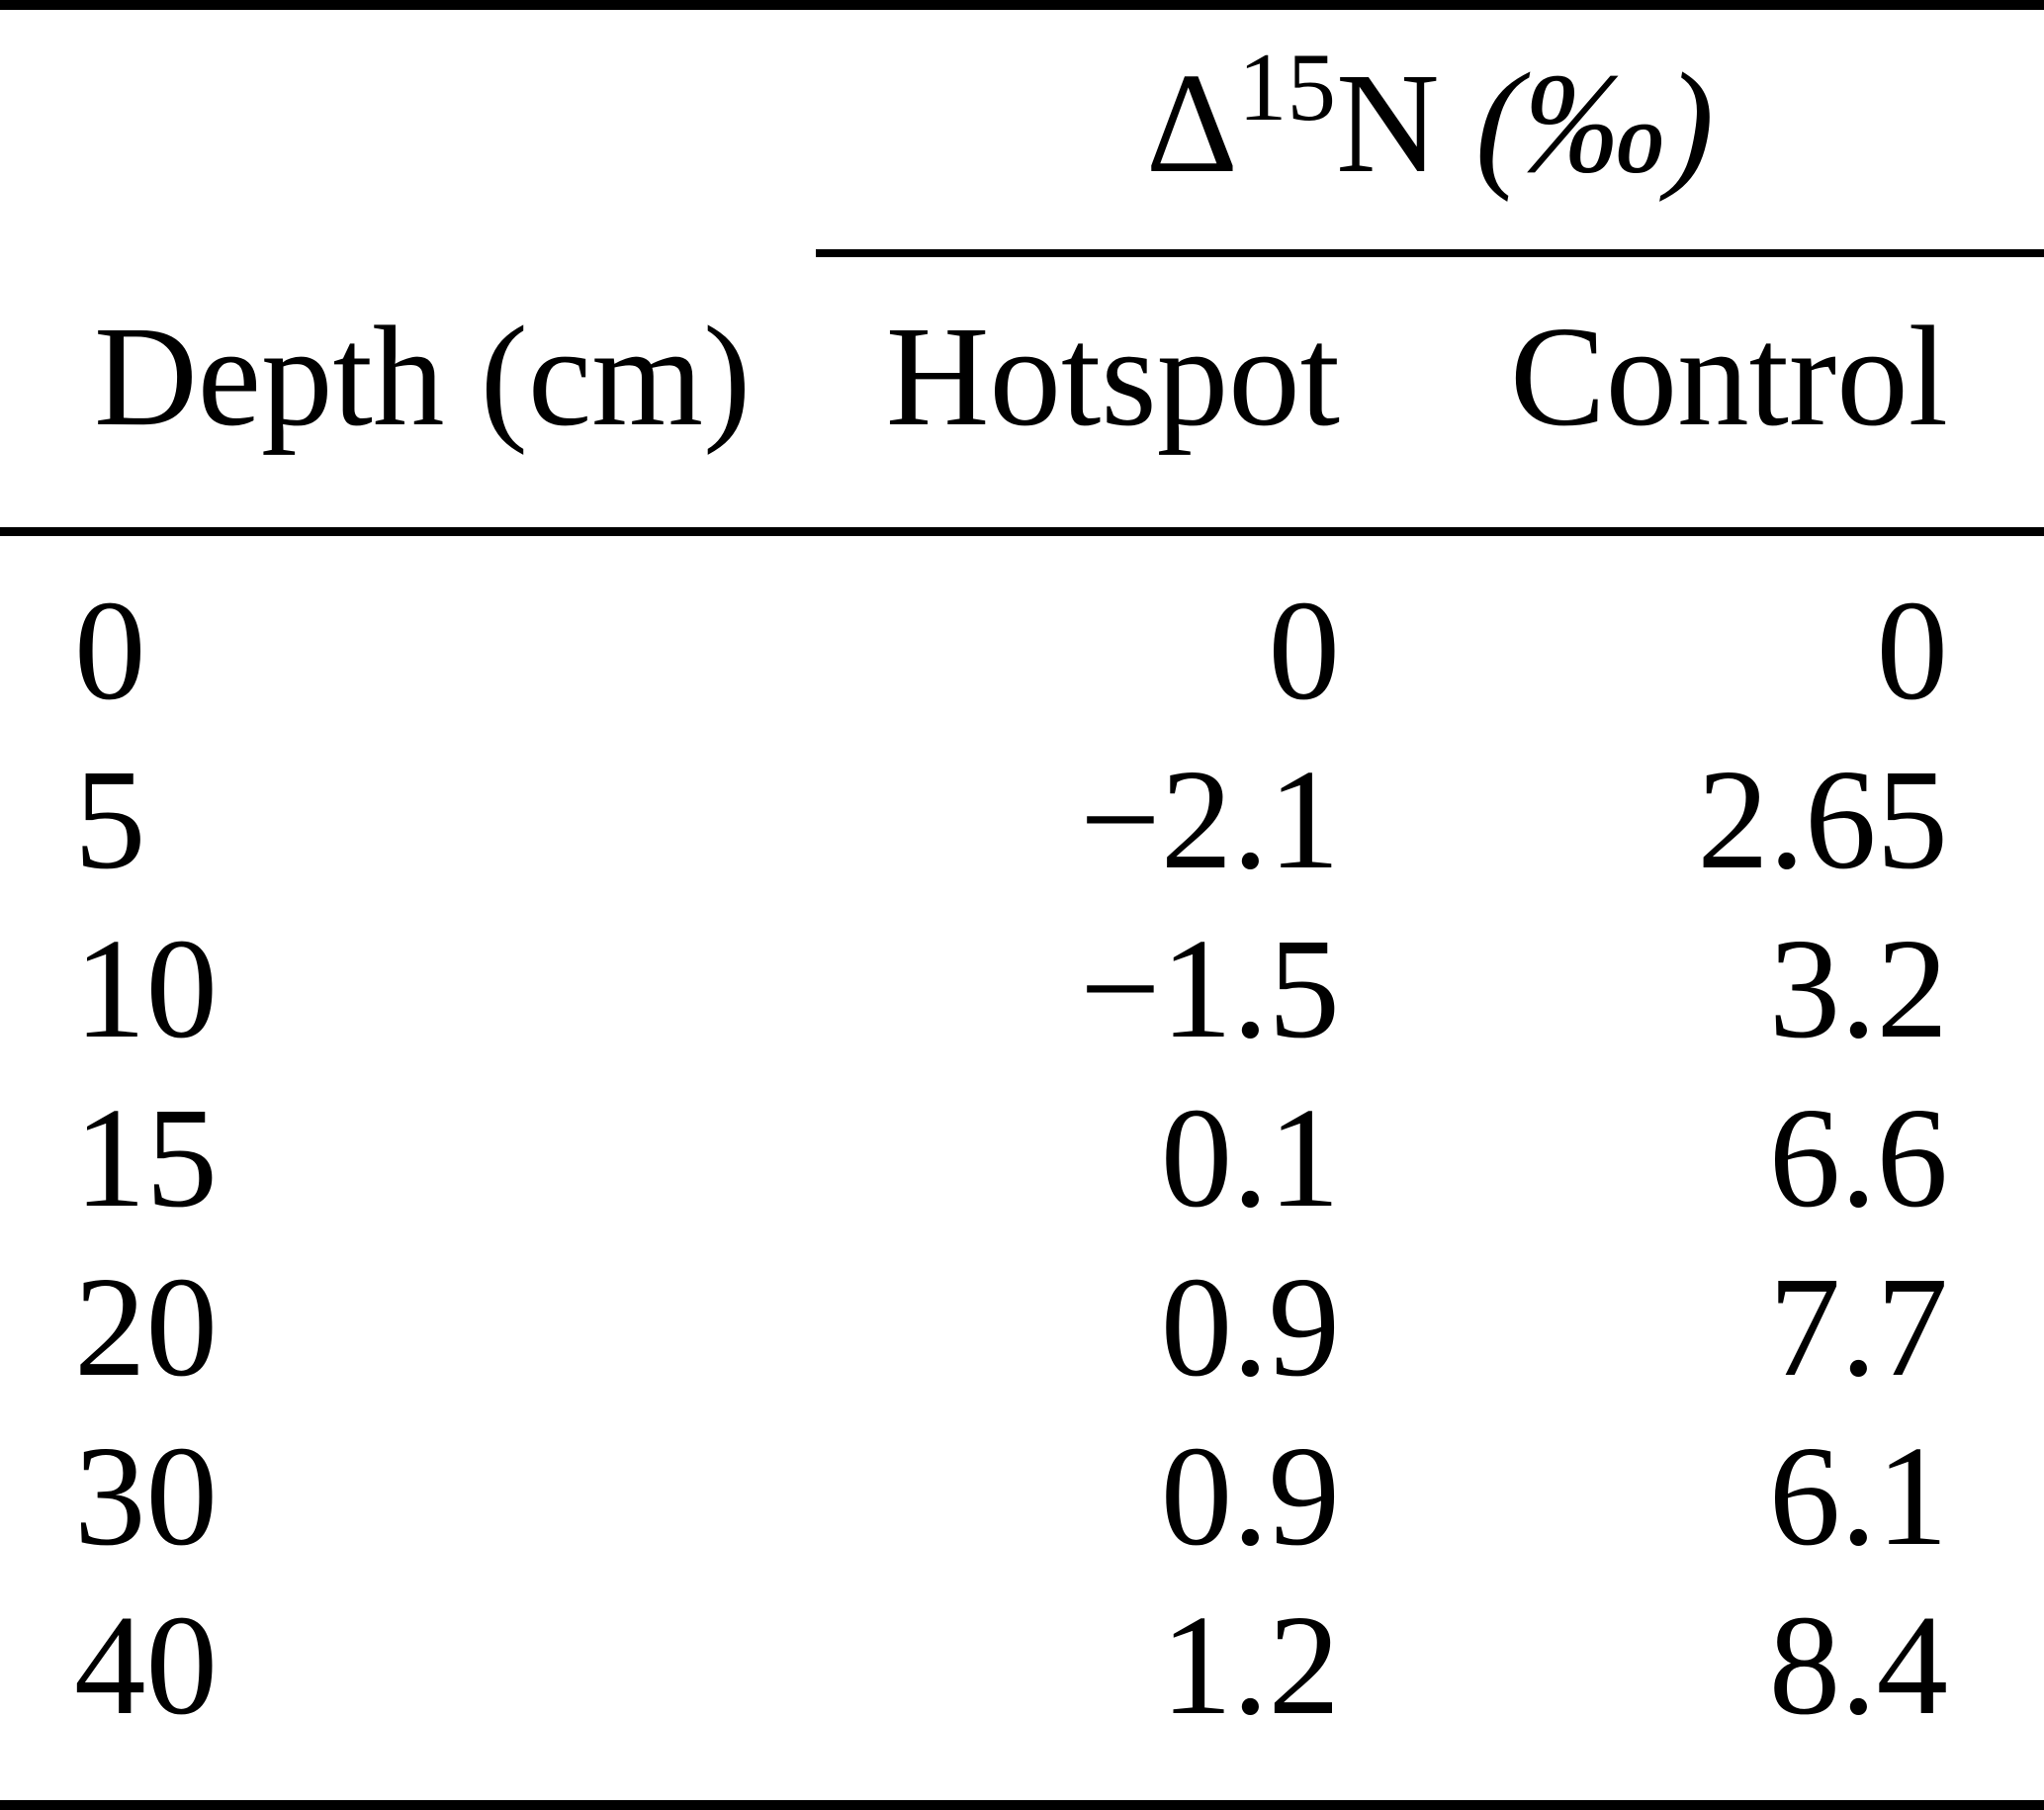 This screenshot has width=2044, height=1810. Describe the element at coordinates (1286, 87) in the screenshot. I see `isotope-superscript: 15` at that location.